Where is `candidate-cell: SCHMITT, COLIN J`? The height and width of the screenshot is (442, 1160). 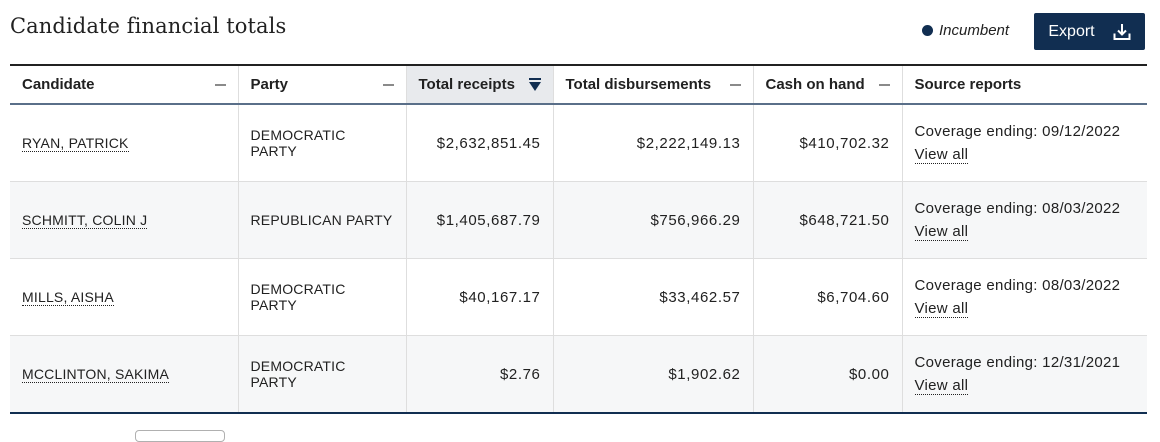 candidate-cell: SCHMITT, COLIN J is located at coordinates (124, 220).